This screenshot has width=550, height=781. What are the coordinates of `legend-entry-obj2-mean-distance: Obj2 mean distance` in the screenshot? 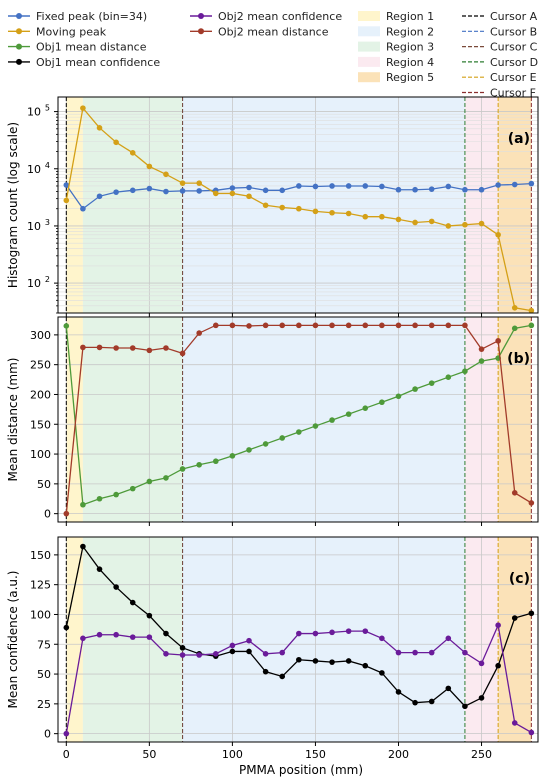 It's located at (259, 31).